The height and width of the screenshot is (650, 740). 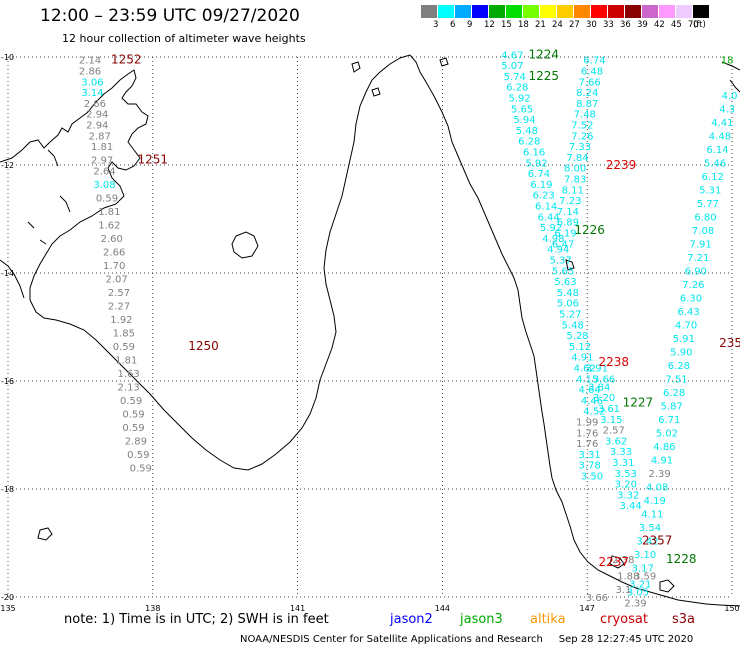 I want to click on swh-reading: 7.21, so click(x=698, y=258).